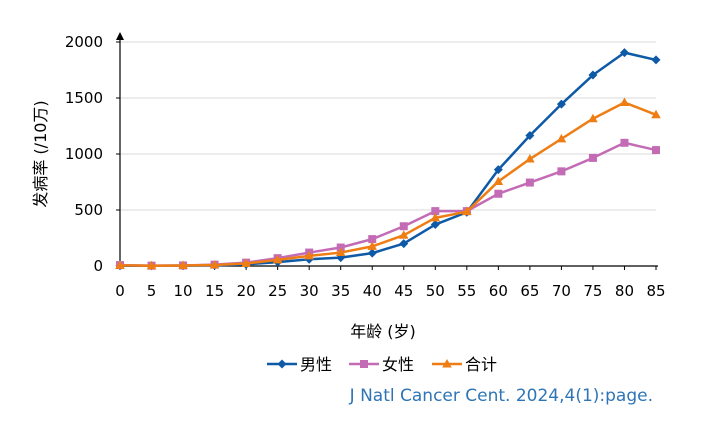  Describe the element at coordinates (498, 291) in the screenshot. I see `x-tick-label: 60` at that location.